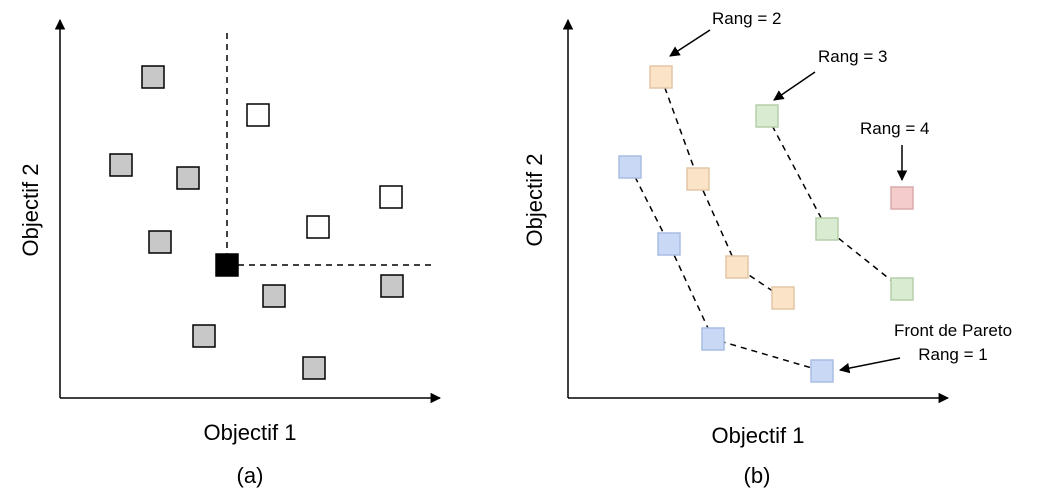  What do you see at coordinates (250, 475) in the screenshot?
I see `panel-a-caption: (a)` at bounding box center [250, 475].